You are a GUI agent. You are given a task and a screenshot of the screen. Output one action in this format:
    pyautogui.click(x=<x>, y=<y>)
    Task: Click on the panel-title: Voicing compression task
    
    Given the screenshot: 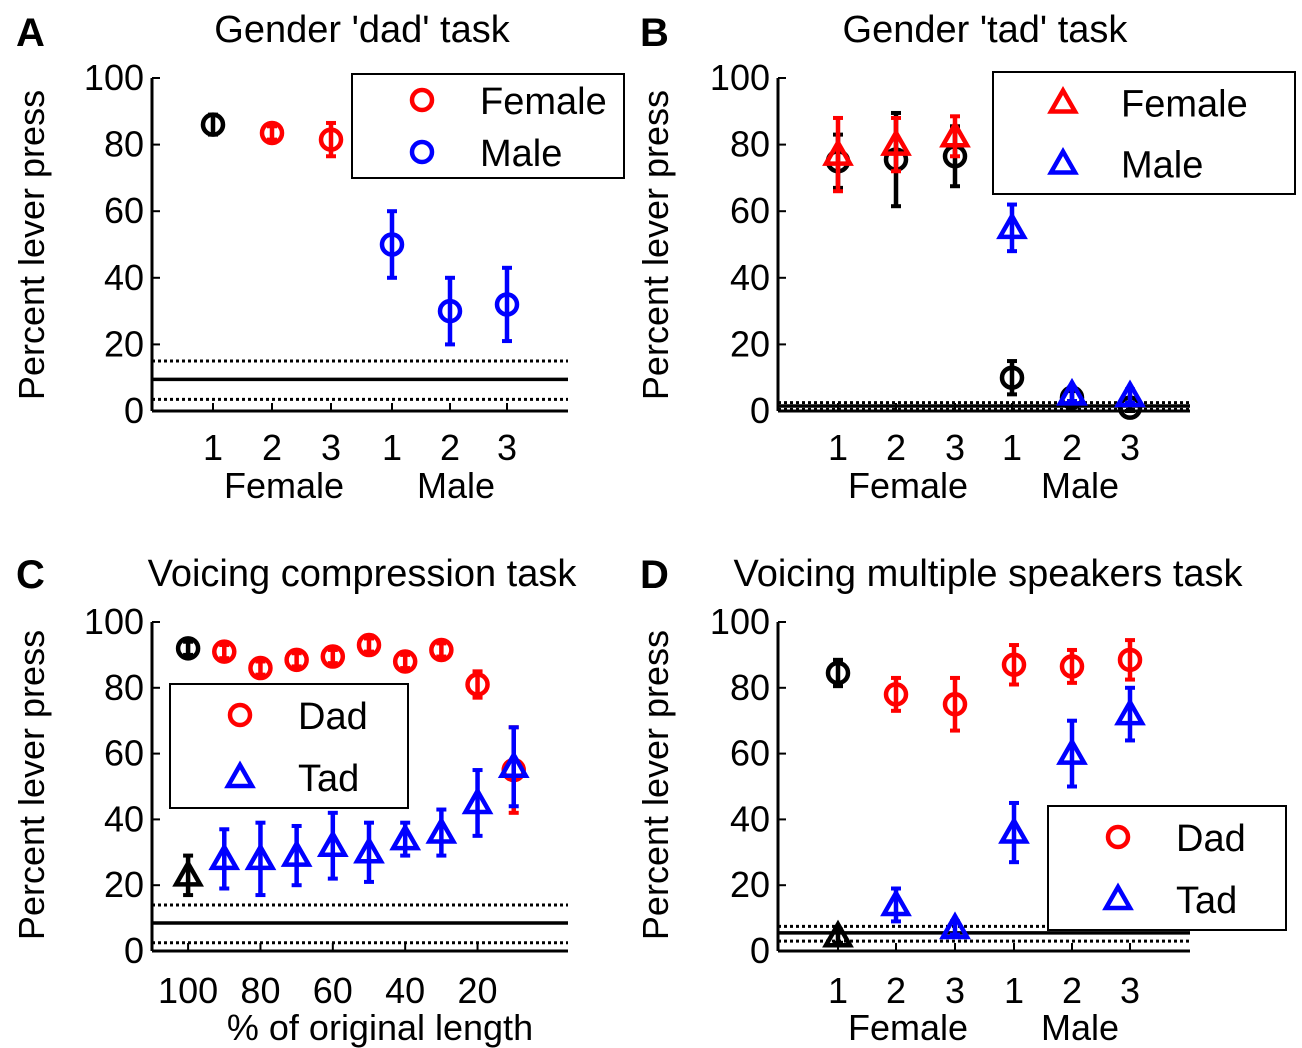 What is the action you would take?
    pyautogui.click(x=363, y=574)
    